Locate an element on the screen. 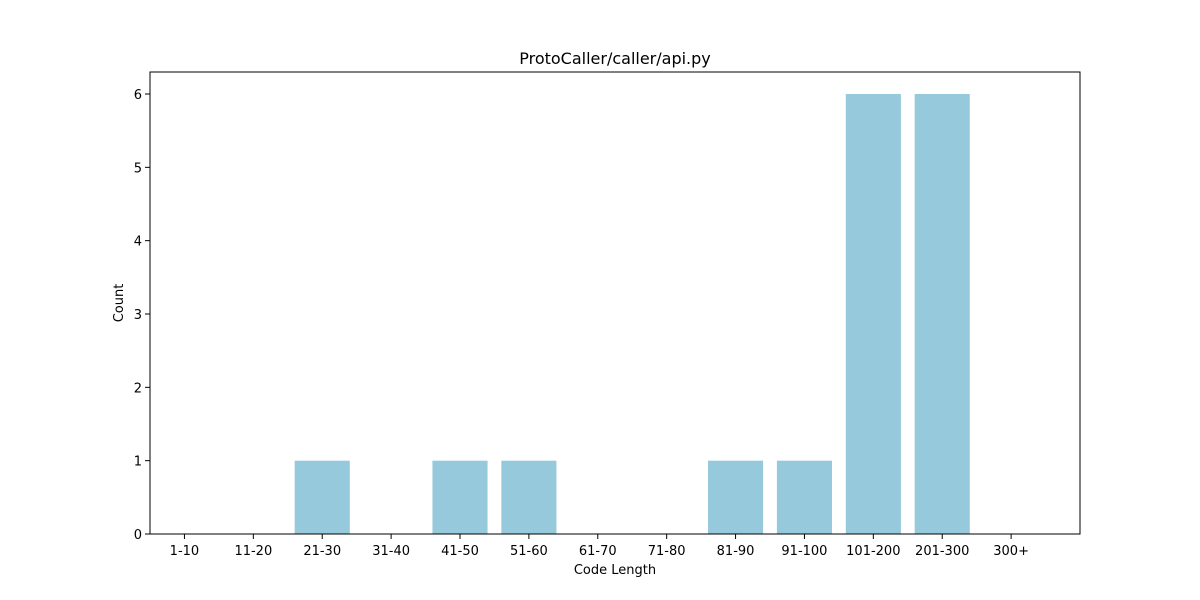 This screenshot has height=600, width=1200. y-tick-label: 3 is located at coordinates (138, 315).